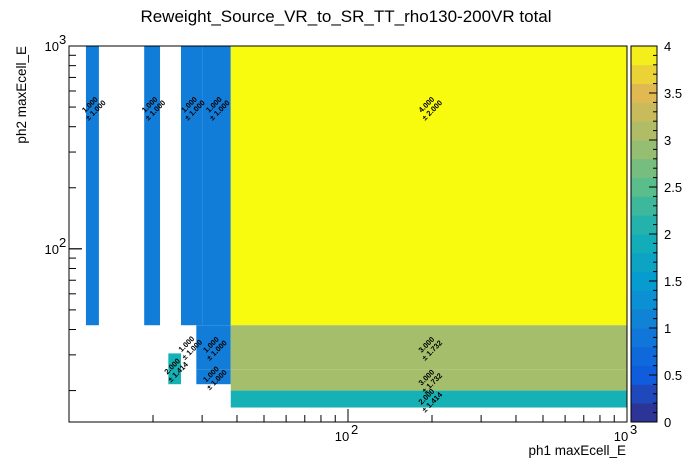  I want to click on x-axis-ticks, so click(348, 415).